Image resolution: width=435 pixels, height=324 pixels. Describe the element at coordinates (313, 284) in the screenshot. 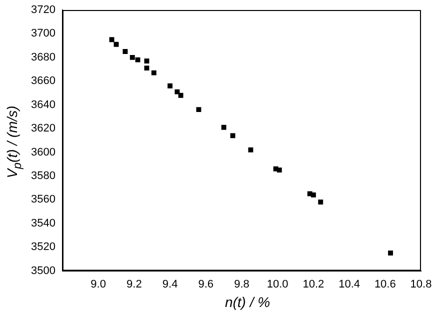

I see `x-tick-label: 10.2` at that location.